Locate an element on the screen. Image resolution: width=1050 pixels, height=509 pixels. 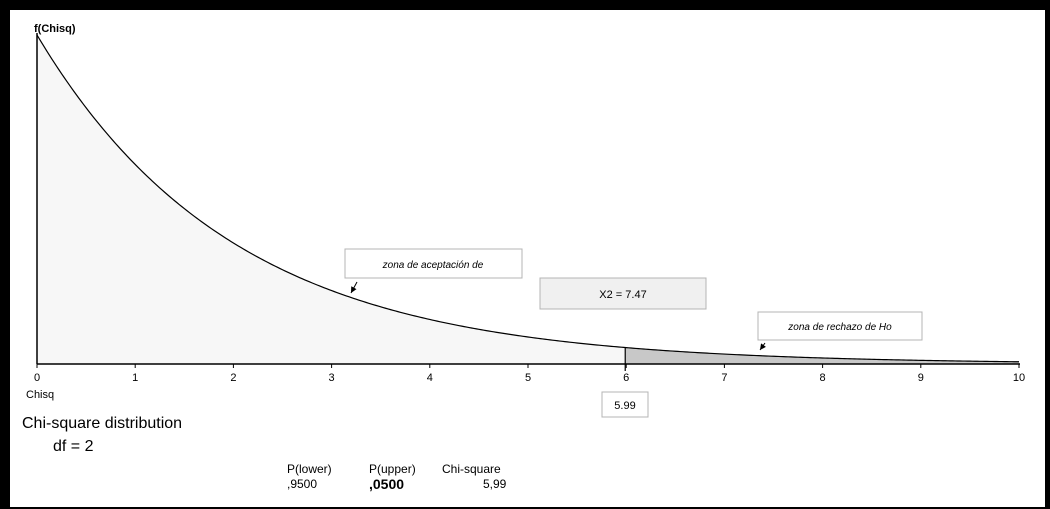
x-tick-label: 1 is located at coordinates (135, 378).